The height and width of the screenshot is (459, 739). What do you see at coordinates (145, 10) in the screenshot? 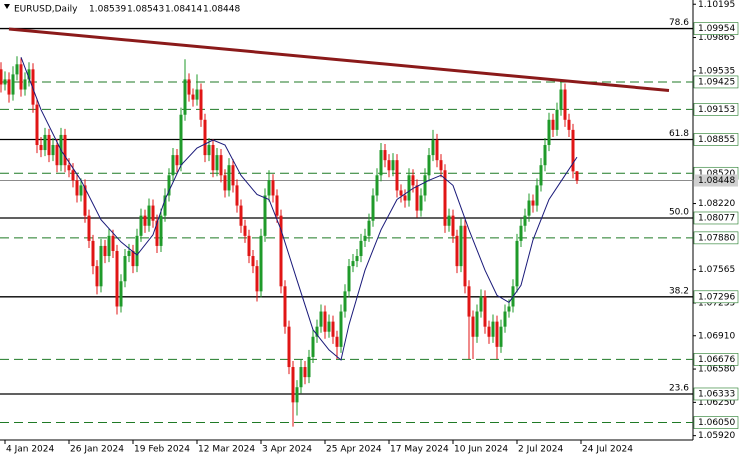
I see `header-high: 1.08543` at bounding box center [145, 10].